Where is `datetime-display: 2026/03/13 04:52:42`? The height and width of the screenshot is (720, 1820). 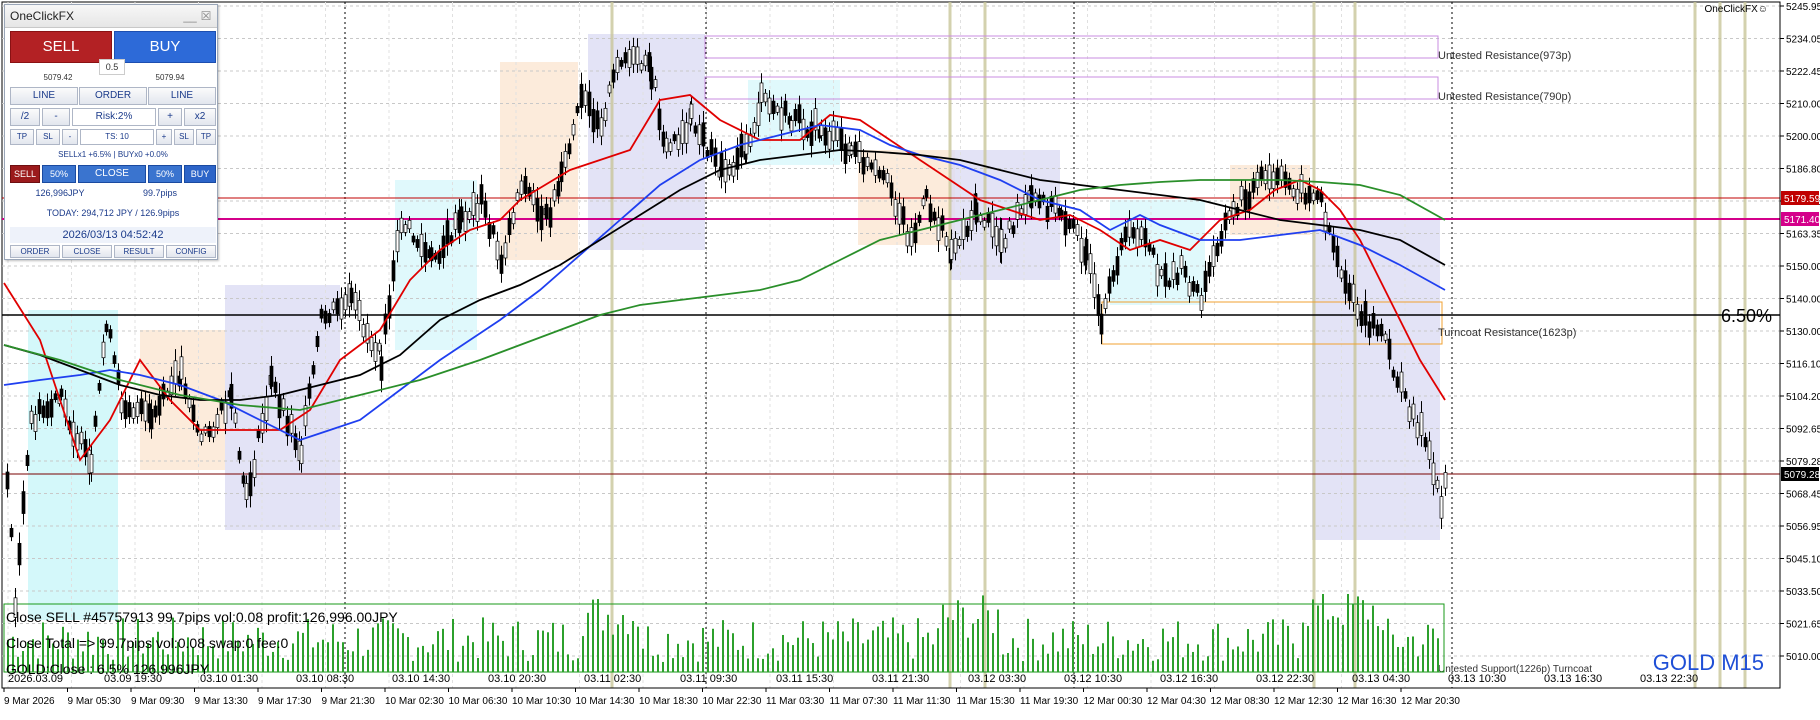
datetime-display: 2026/03/13 04:52:42 is located at coordinates (113, 235).